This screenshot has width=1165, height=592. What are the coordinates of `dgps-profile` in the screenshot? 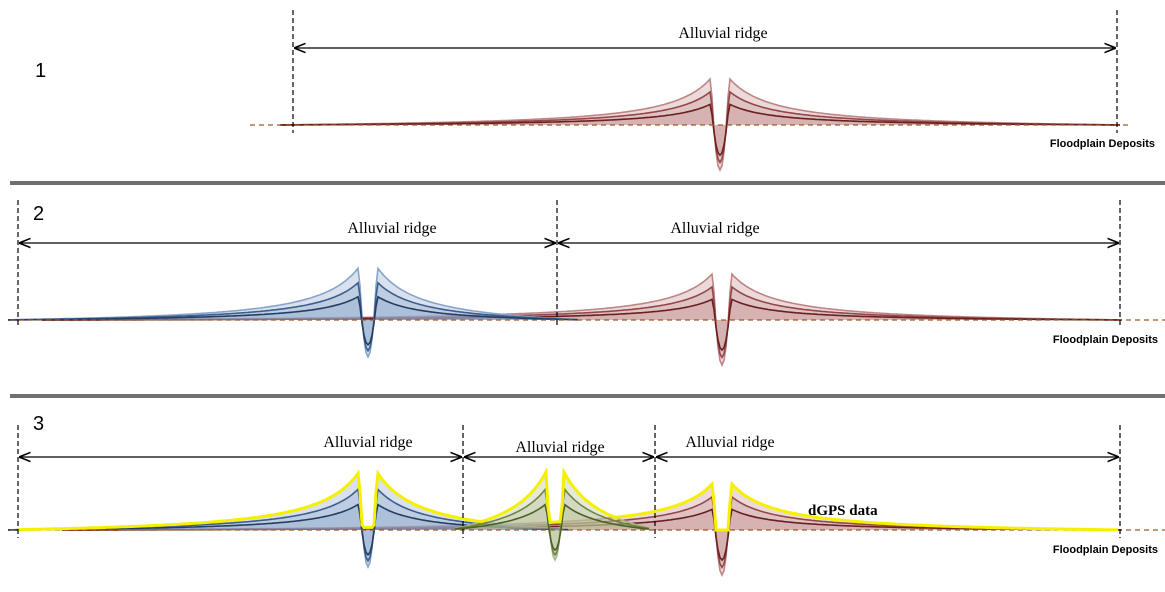 It's located at (568, 499).